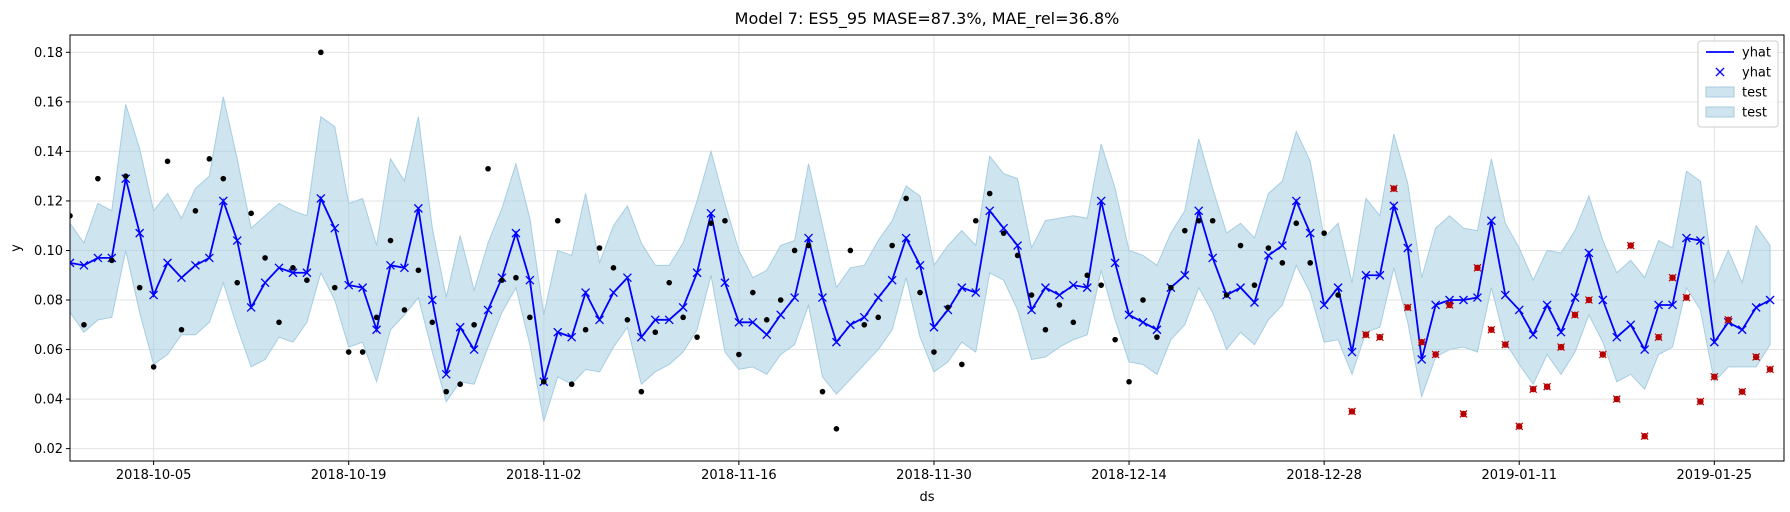  I want to click on y-tick-label: 0.16, so click(48, 102).